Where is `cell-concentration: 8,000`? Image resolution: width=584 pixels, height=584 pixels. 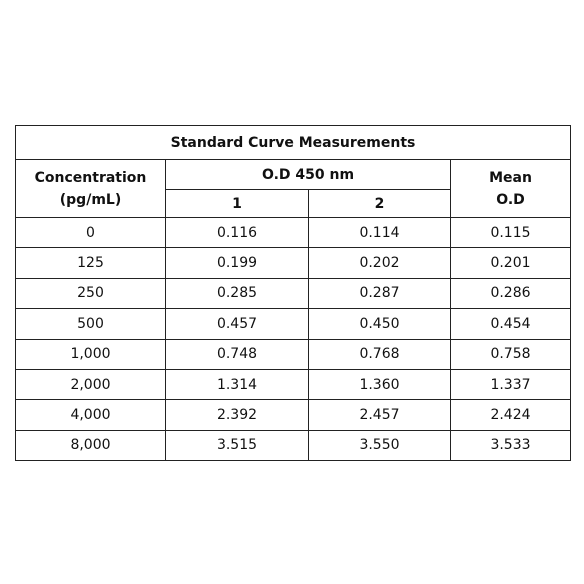
cell-concentration: 8,000 is located at coordinates (90, 445).